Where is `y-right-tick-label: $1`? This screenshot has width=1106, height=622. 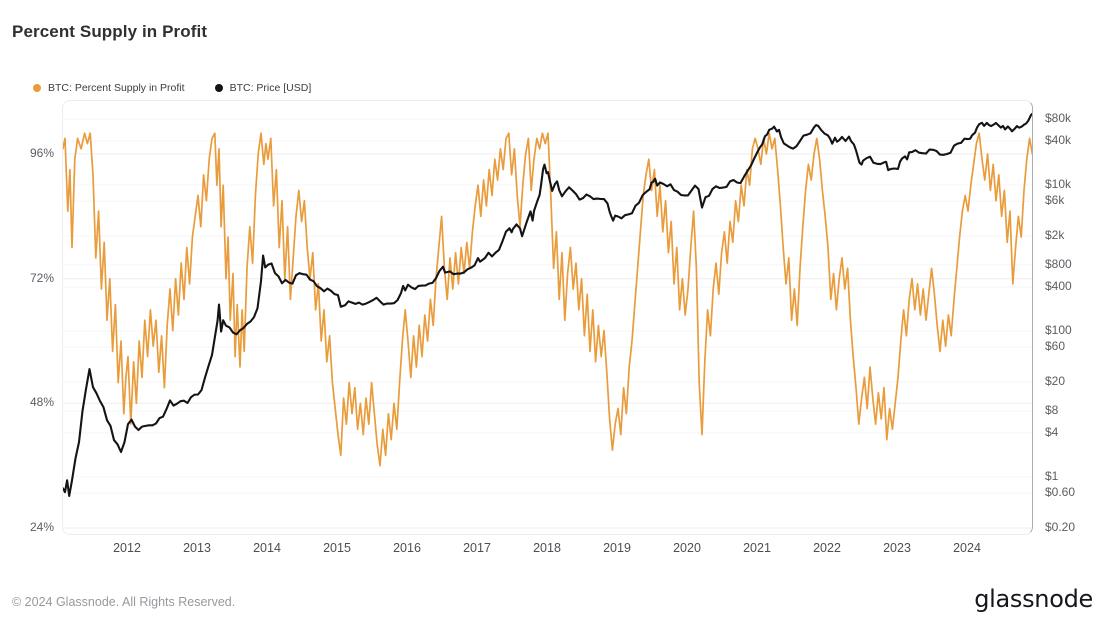
y-right-tick-label: $1 is located at coordinates (1052, 475).